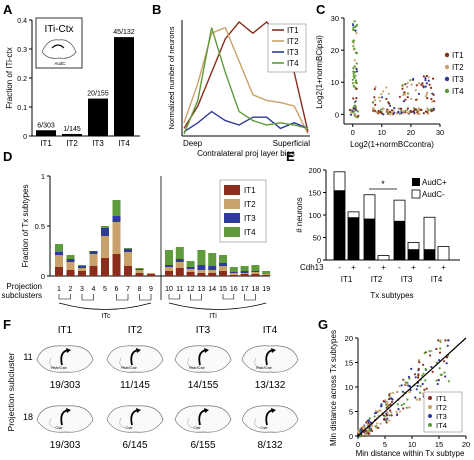  Describe the element at coordinates (65, 445) in the screenshot. I see `panel-f-fraction: 19/303` at that location.